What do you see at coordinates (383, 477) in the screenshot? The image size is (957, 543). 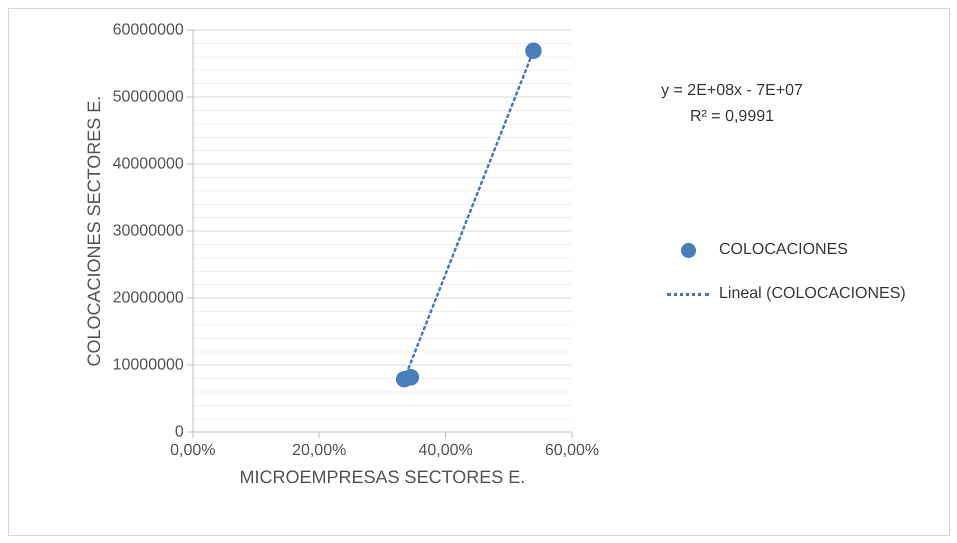 I see `x-axis-title: MICROEMPRESAS SECTORES E.` at bounding box center [383, 477].